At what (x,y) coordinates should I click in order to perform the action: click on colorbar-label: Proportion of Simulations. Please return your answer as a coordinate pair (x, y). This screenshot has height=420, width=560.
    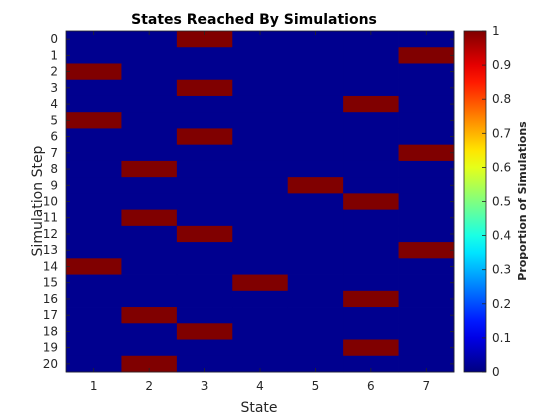
    Looking at the image, I should click on (522, 201).